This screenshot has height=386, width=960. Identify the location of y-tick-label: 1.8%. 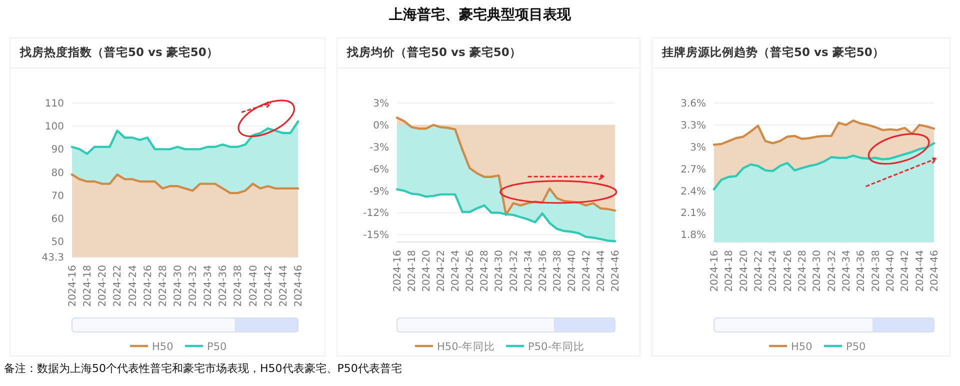
(693, 236).